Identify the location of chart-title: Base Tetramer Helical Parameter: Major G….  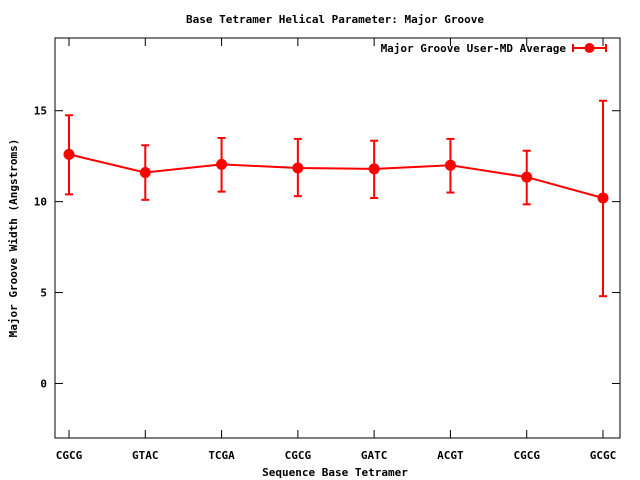
(335, 19).